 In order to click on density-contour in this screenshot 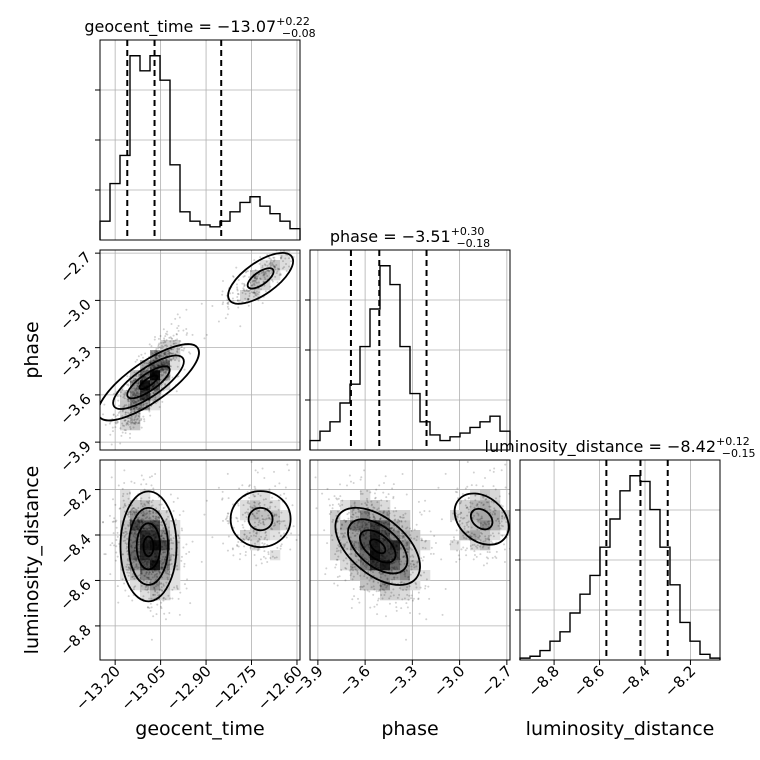, I will do `click(481, 519)`.